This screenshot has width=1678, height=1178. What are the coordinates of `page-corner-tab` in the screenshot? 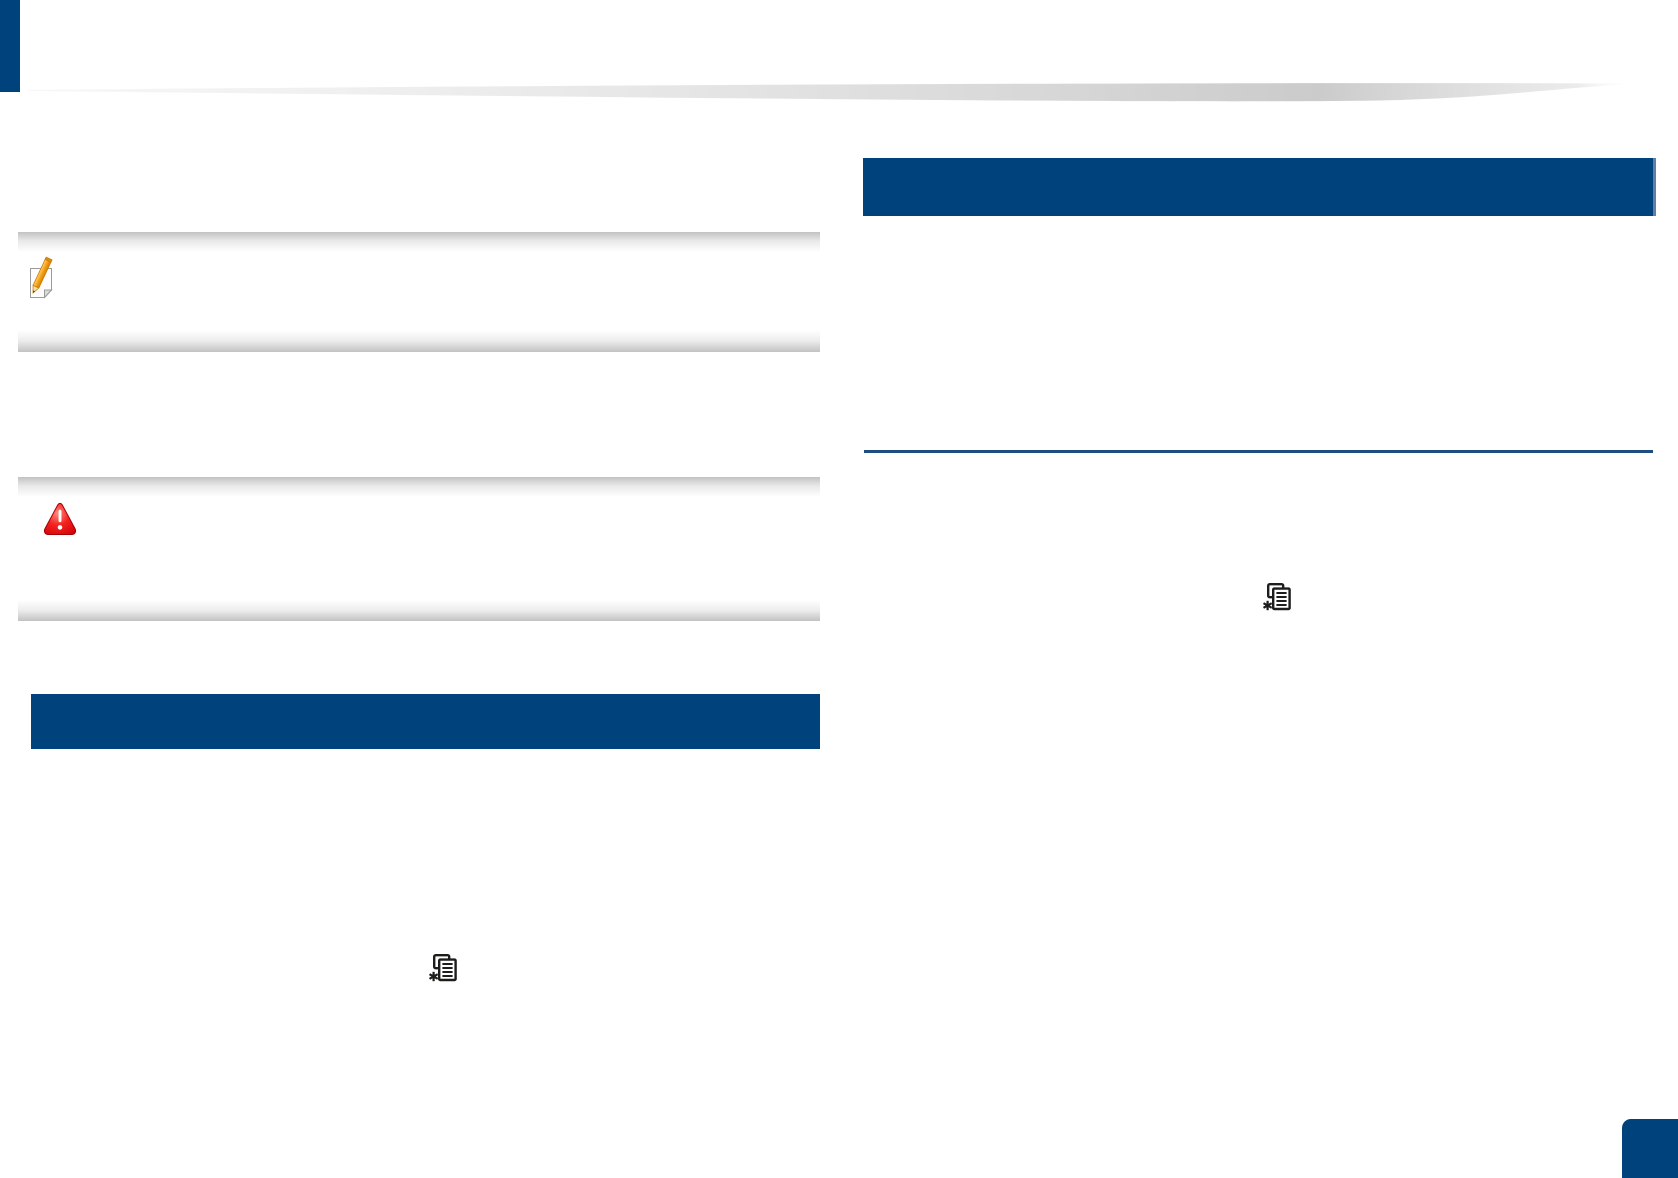 It's located at (1650, 1148).